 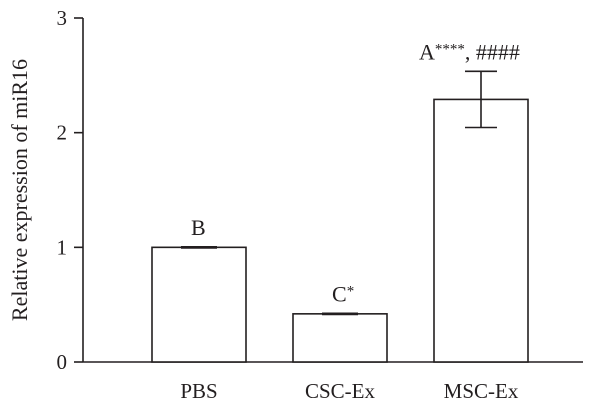 What do you see at coordinates (340, 338) in the screenshot?
I see `bar-csc-ex` at bounding box center [340, 338].